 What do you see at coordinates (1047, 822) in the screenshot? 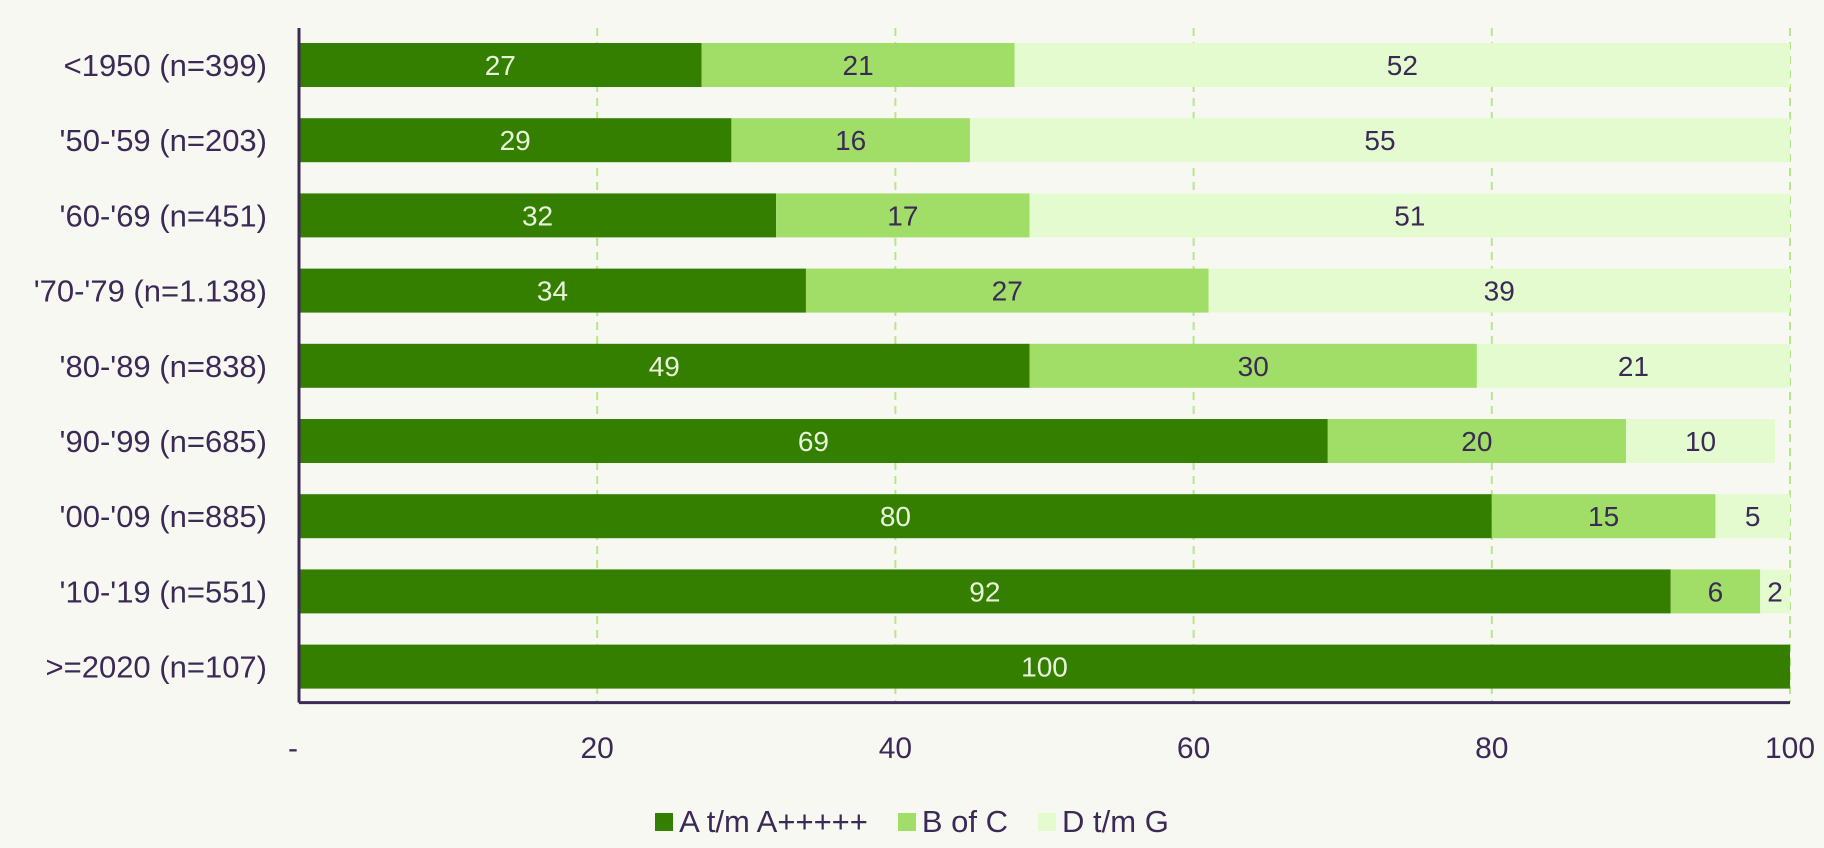
I see `legend-swatch-d` at bounding box center [1047, 822].